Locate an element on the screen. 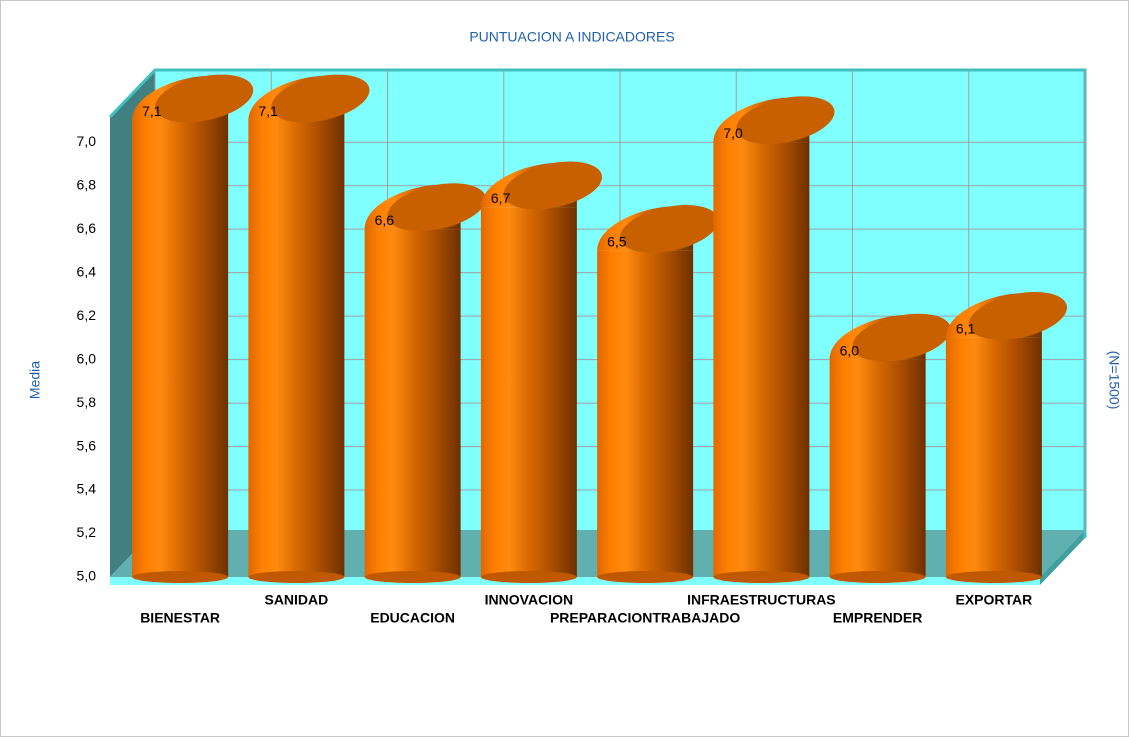 This screenshot has height=737, width=1129. bar: 6,6 is located at coordinates (425, 383).